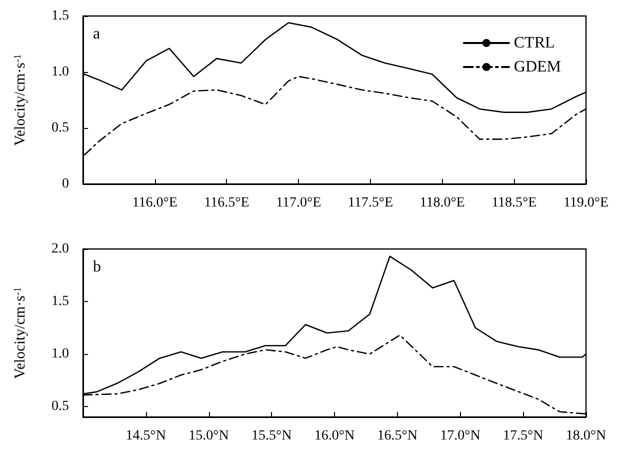 The width and height of the screenshot is (621, 450). Describe the element at coordinates (65, 184) in the screenshot. I see `y-tick-label: 0` at that location.